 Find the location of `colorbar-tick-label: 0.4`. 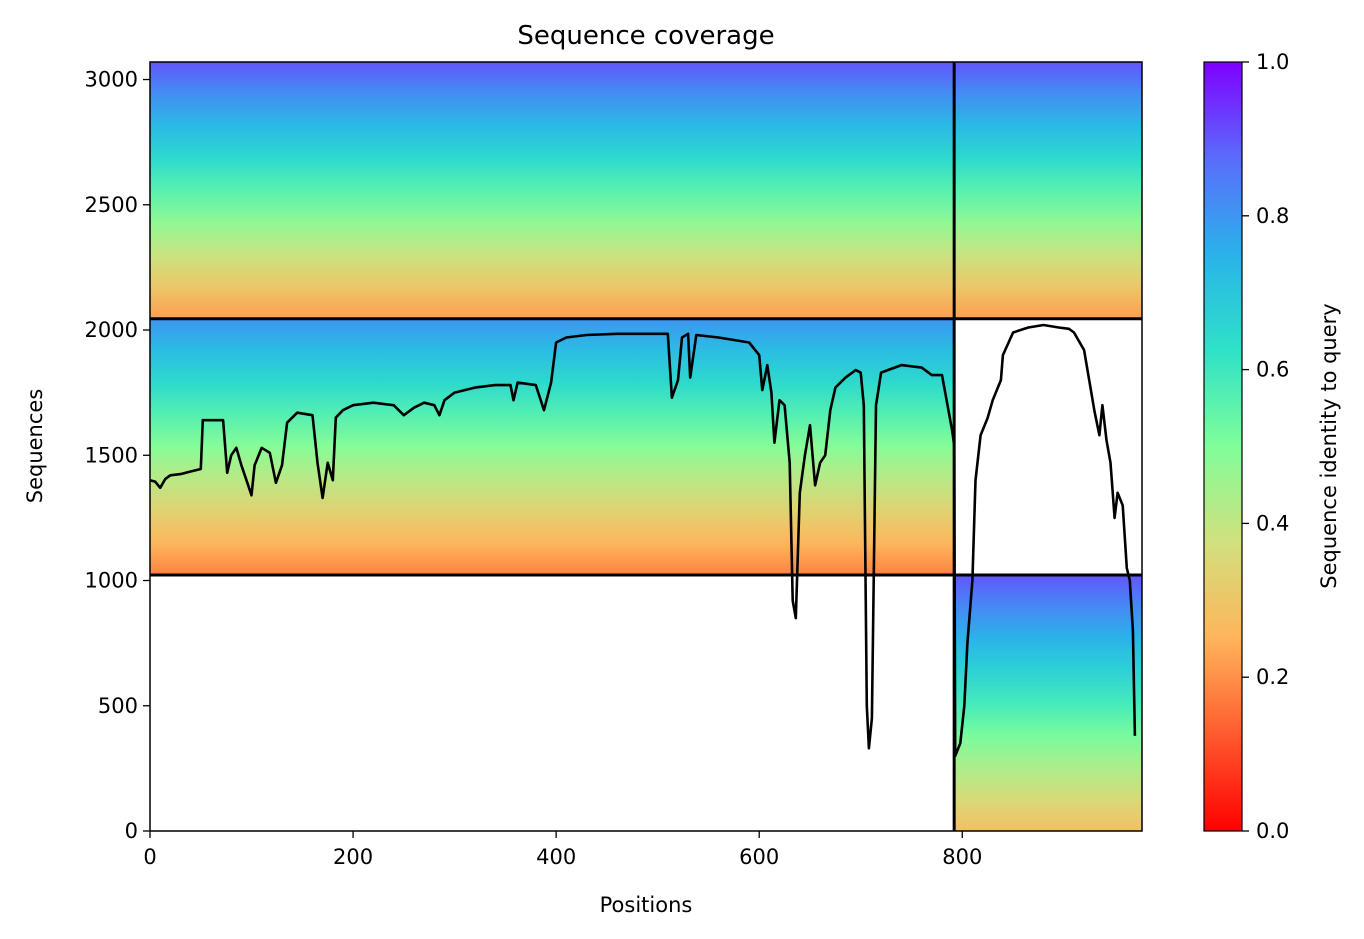

colorbar-tick-label: 0.4 is located at coordinates (1272, 523).